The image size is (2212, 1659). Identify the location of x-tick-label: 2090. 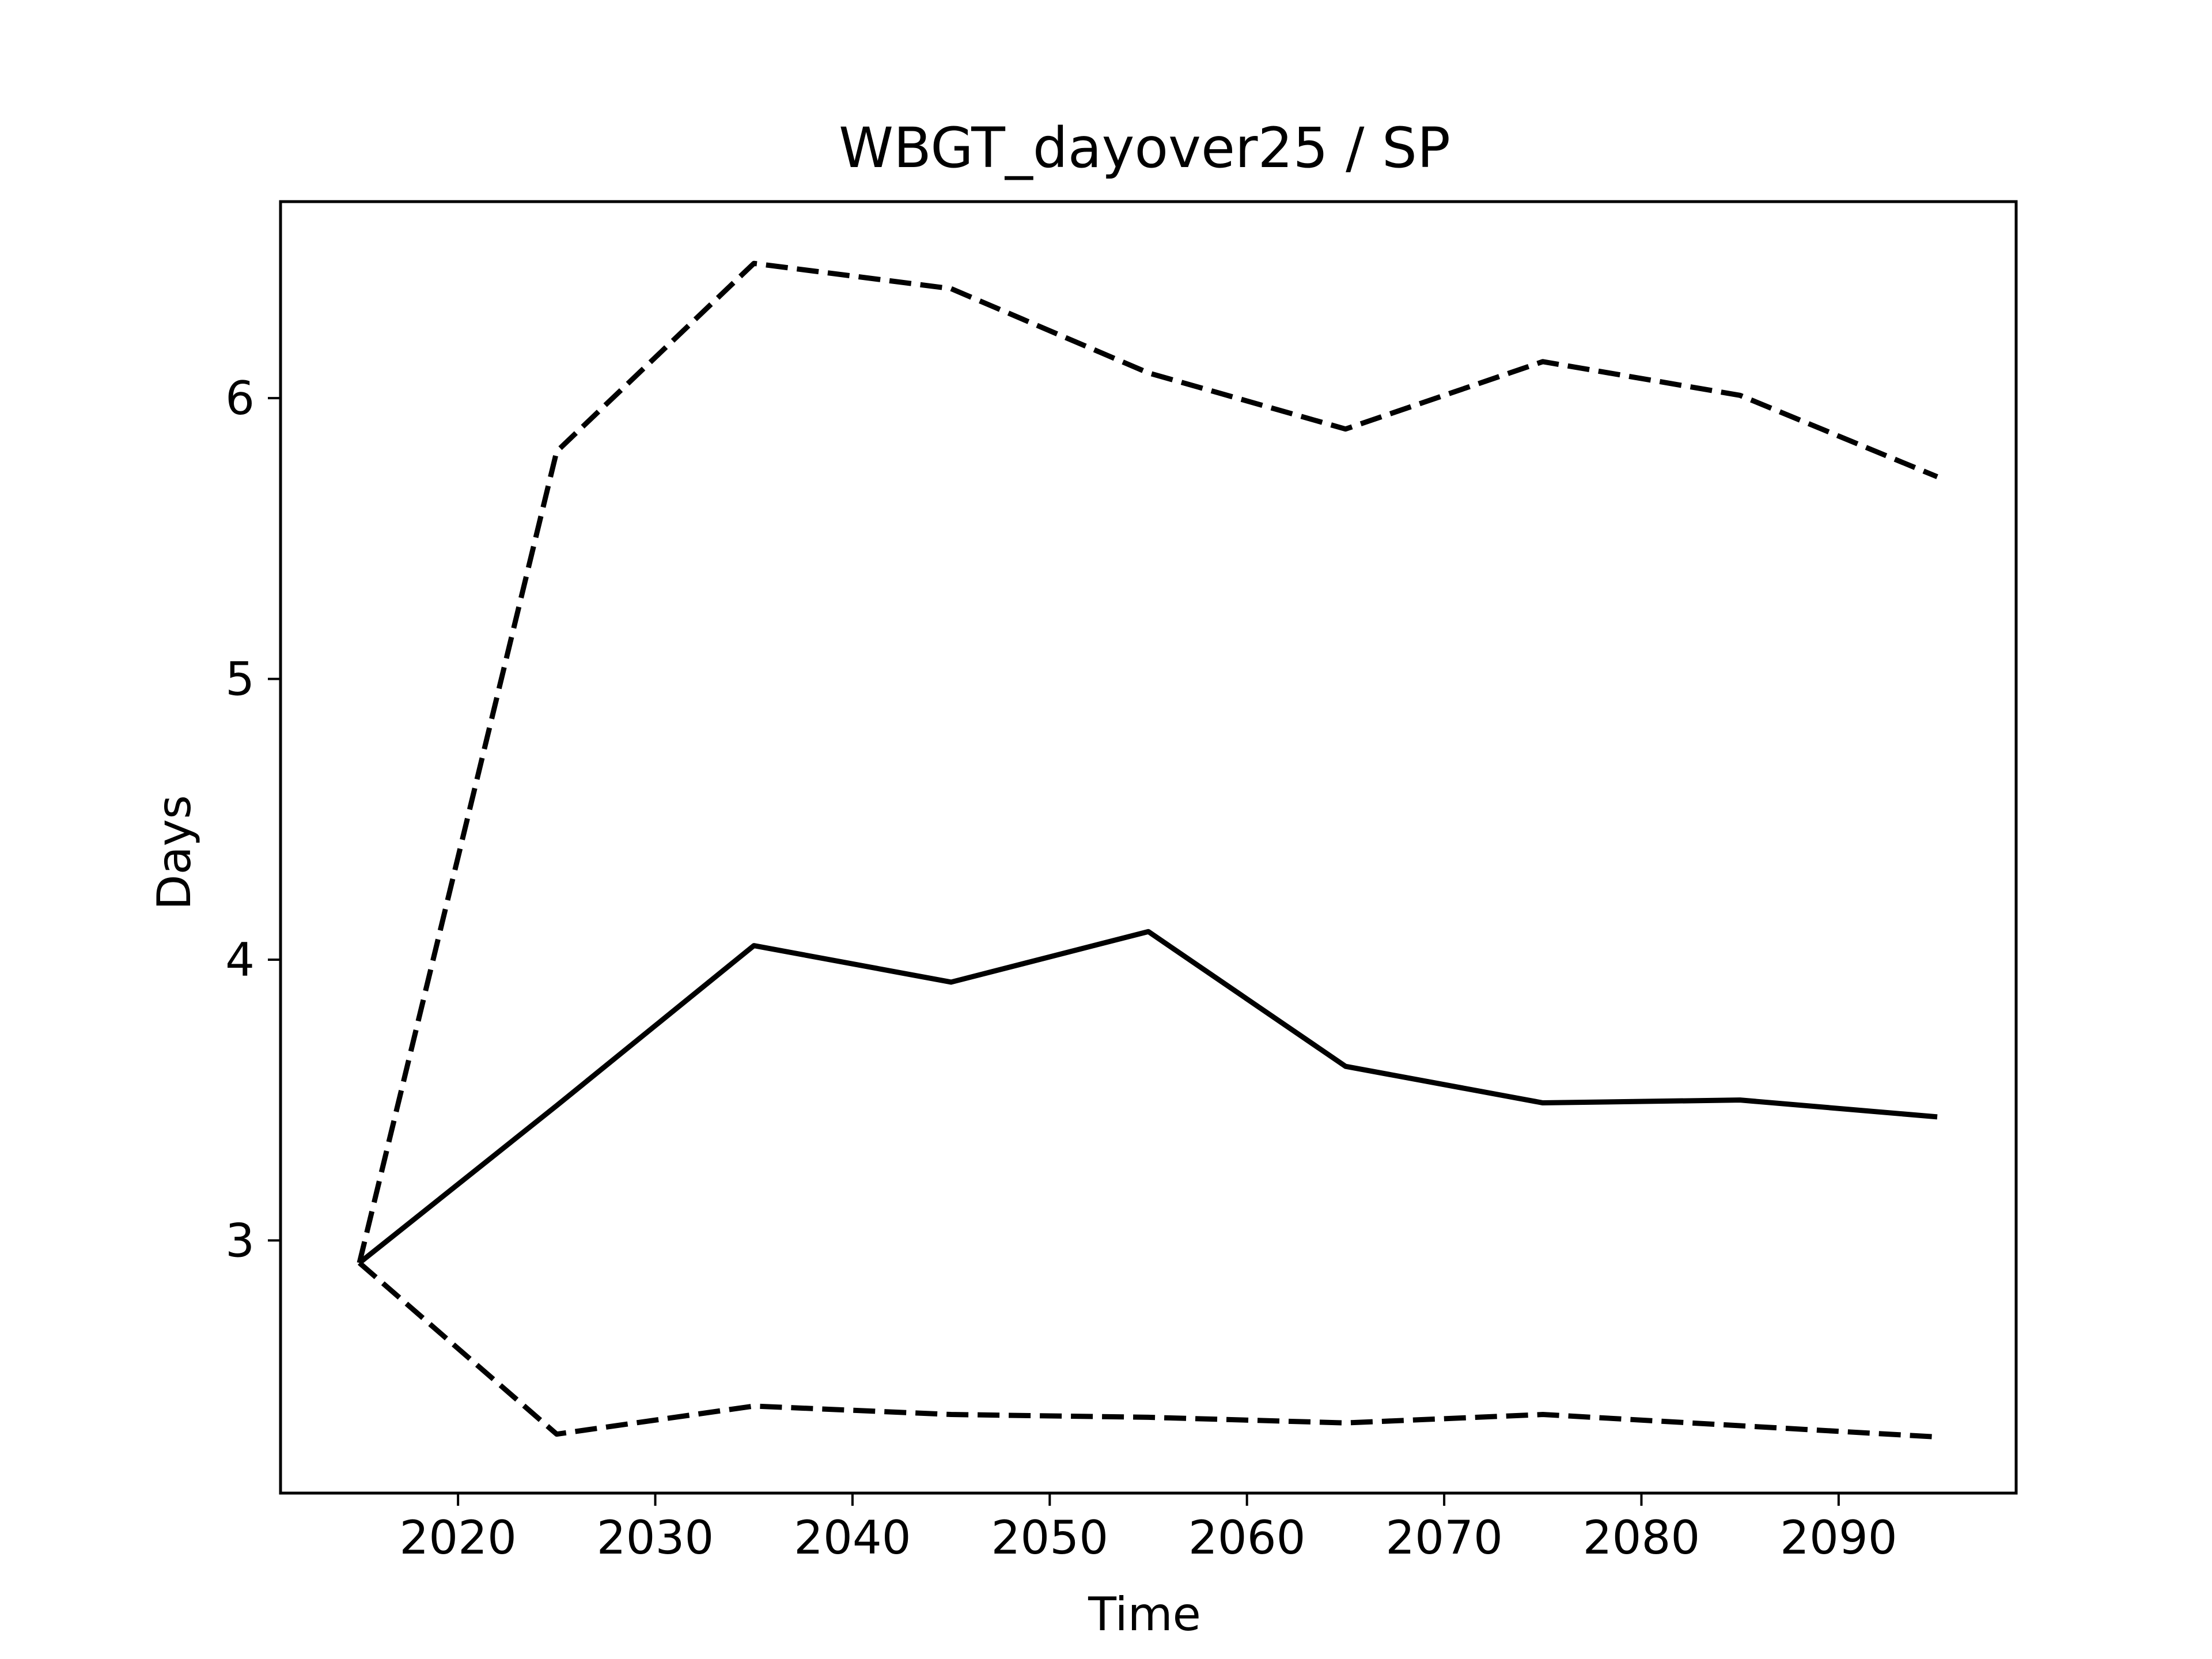
(1838, 1538).